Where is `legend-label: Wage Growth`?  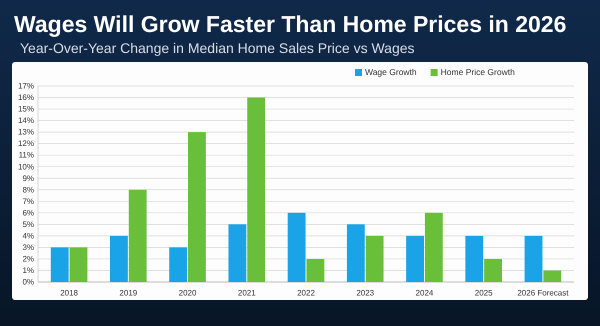 legend-label: Wage Growth is located at coordinates (391, 72).